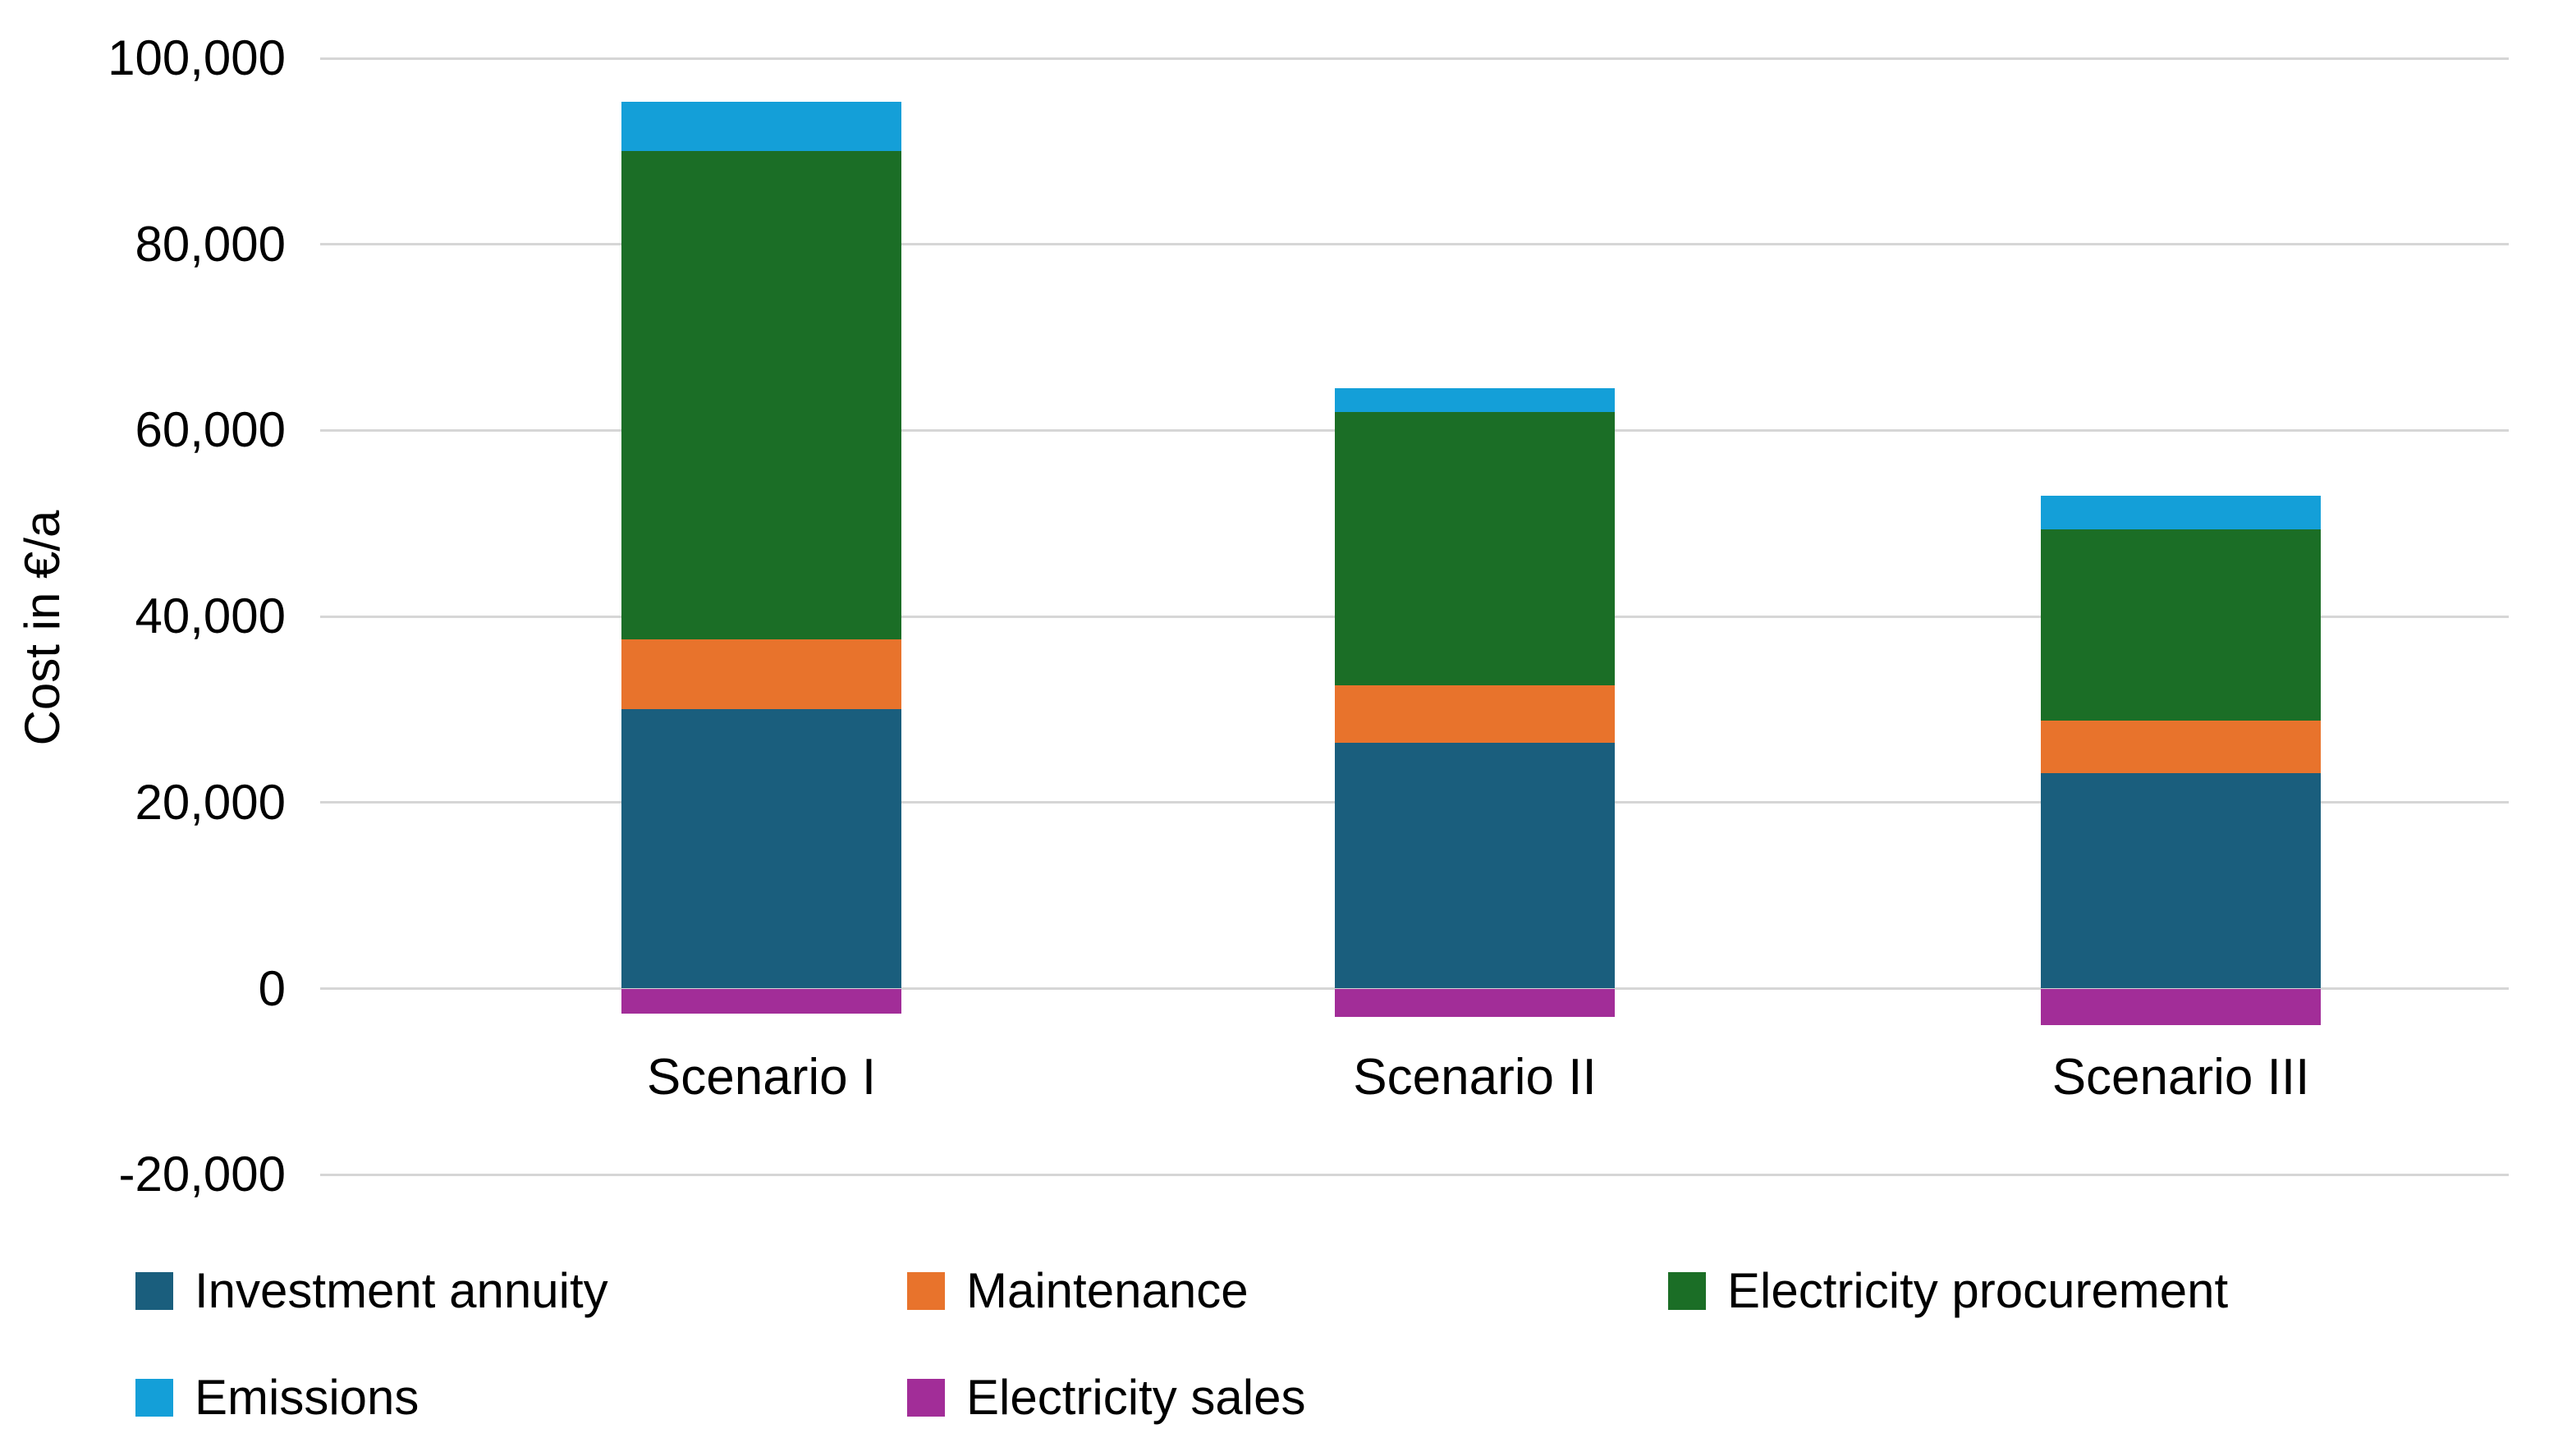 The height and width of the screenshot is (1456, 2558). What do you see at coordinates (210, 244) in the screenshot?
I see `y-tick-label: 80,000` at bounding box center [210, 244].